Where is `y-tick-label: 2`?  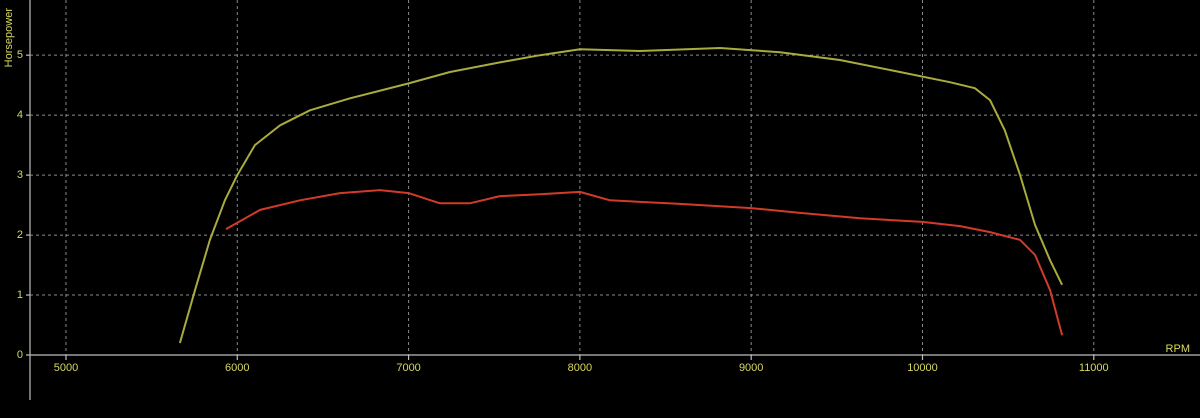
y-tick-label: 2 is located at coordinates (20, 235).